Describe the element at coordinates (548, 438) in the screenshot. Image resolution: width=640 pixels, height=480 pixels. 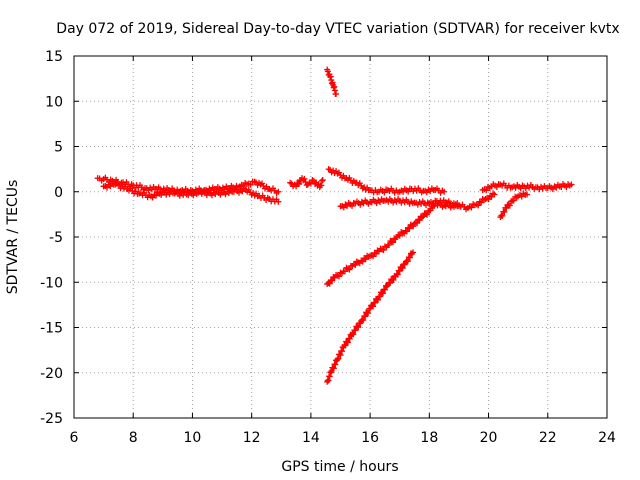
I see `x-tick-label: 22` at that location.